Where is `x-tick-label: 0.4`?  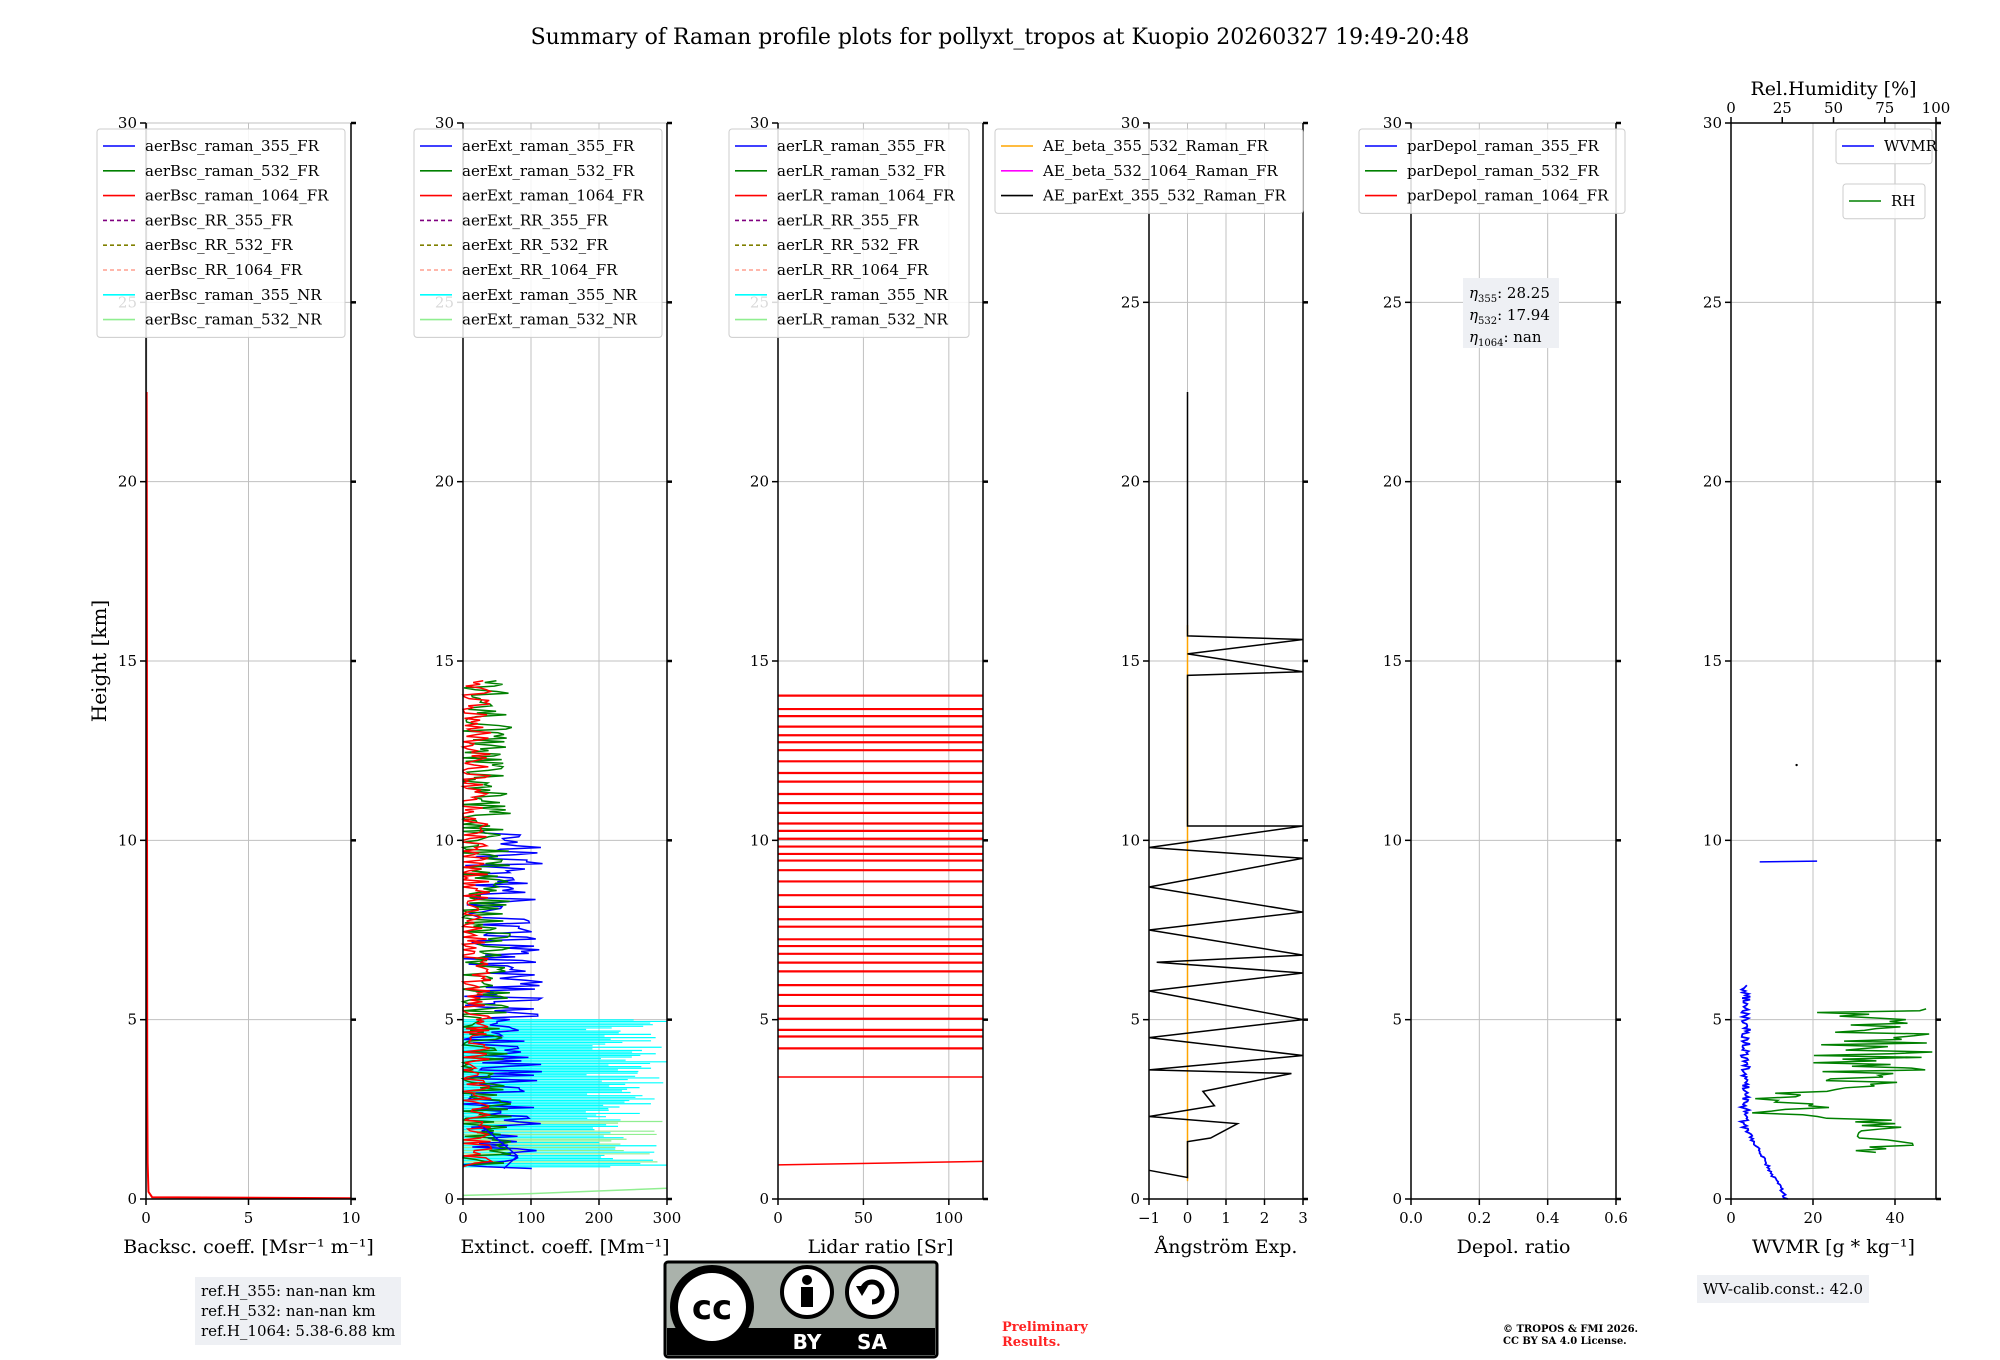
x-tick-label: 0.4 is located at coordinates (1548, 1218).